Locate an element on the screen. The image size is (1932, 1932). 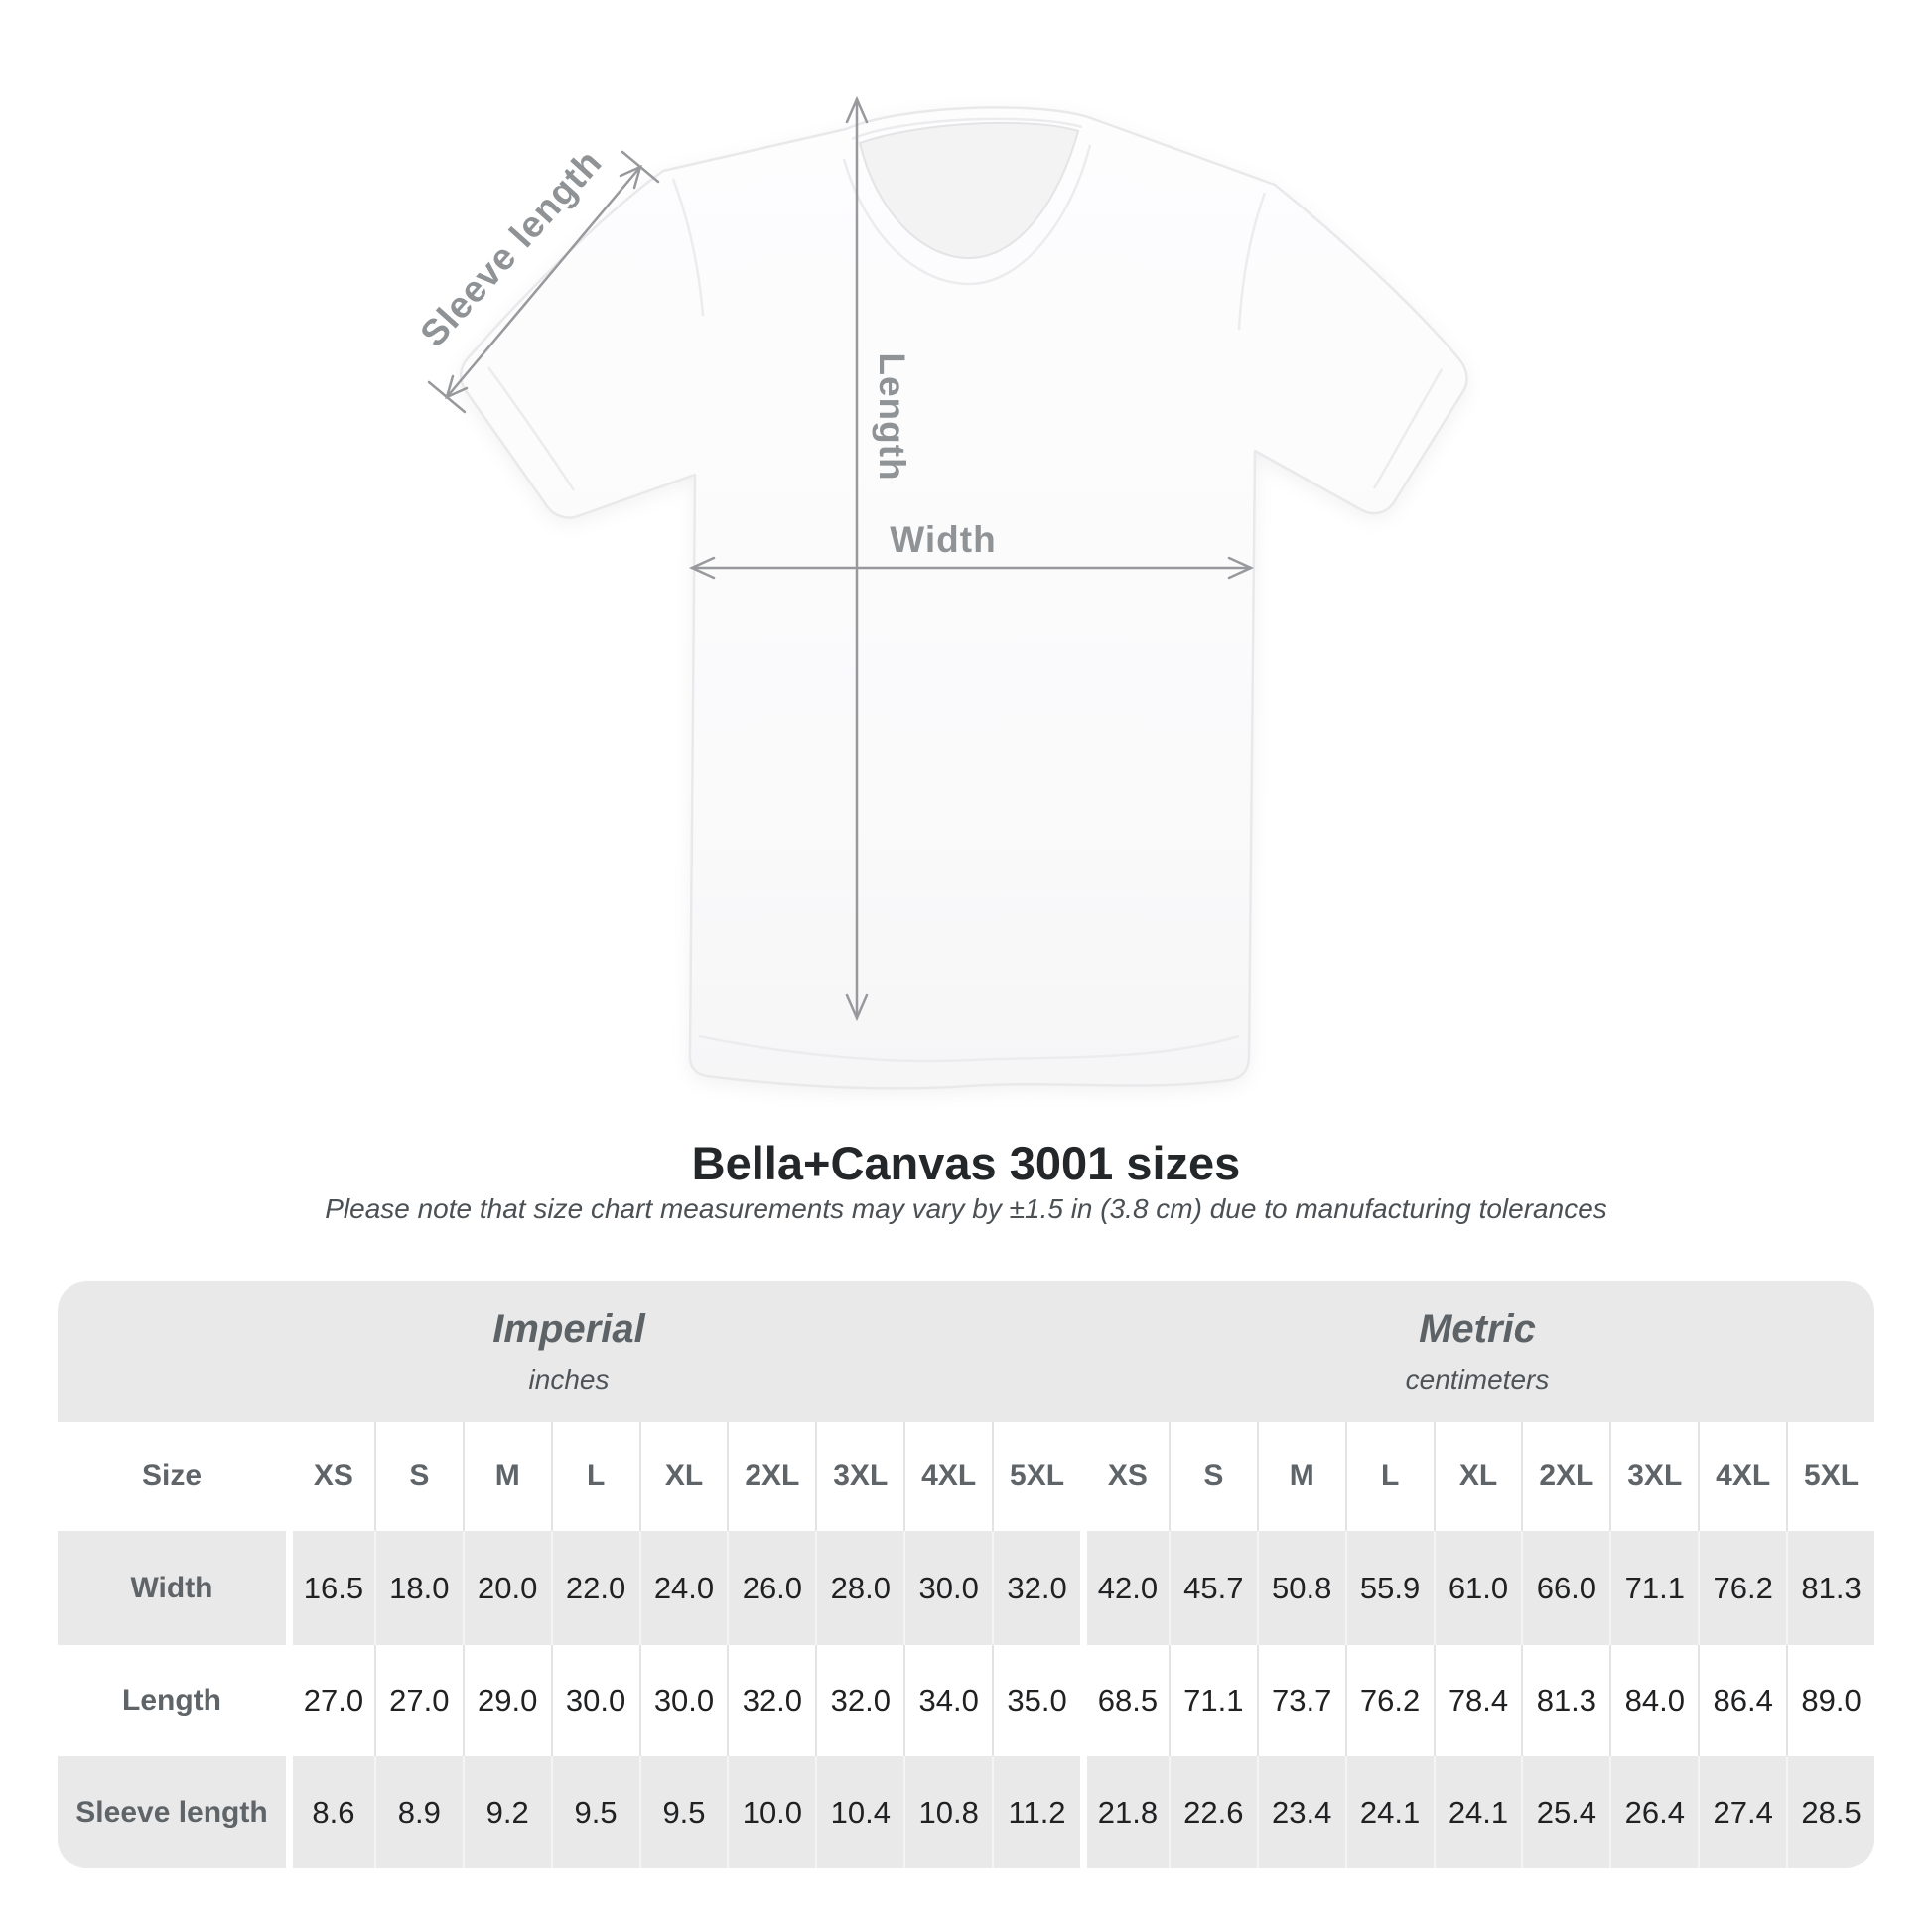
value-cell: 34.0 is located at coordinates (947, 1701).